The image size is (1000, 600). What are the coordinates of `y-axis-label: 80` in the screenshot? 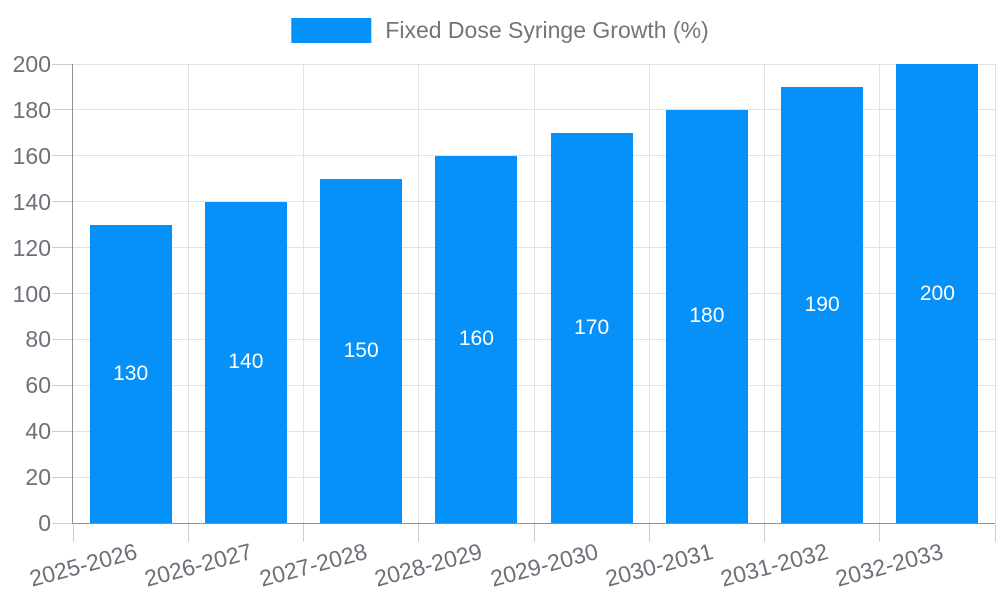 It's located at (38, 339).